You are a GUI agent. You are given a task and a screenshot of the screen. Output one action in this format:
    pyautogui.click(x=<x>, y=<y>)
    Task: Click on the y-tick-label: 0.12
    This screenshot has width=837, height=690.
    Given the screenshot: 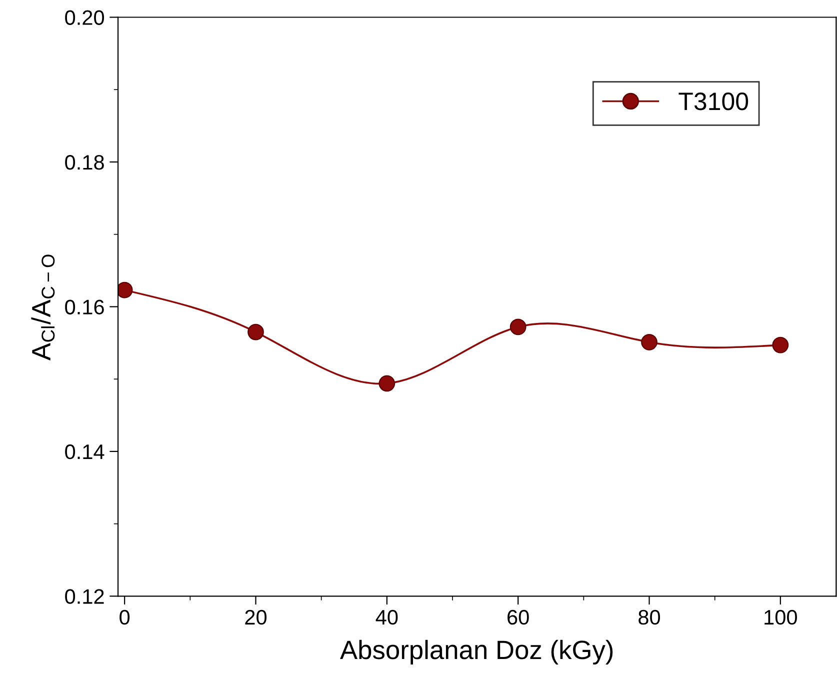 What is the action you would take?
    pyautogui.click(x=84, y=596)
    